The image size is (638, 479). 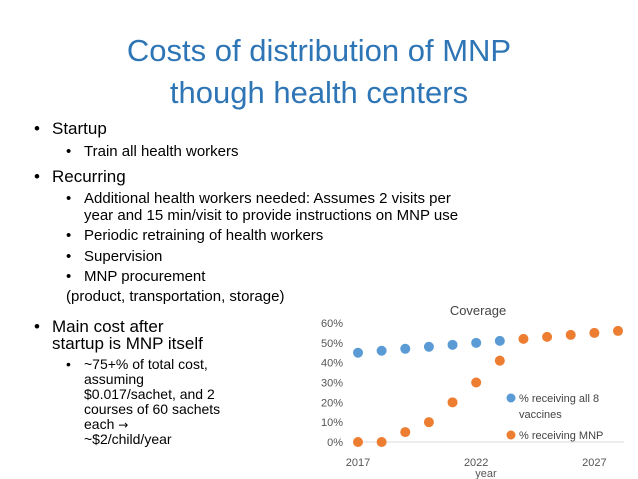 I want to click on bullet-main-cost-line1: Main cost after, so click(x=98, y=327).